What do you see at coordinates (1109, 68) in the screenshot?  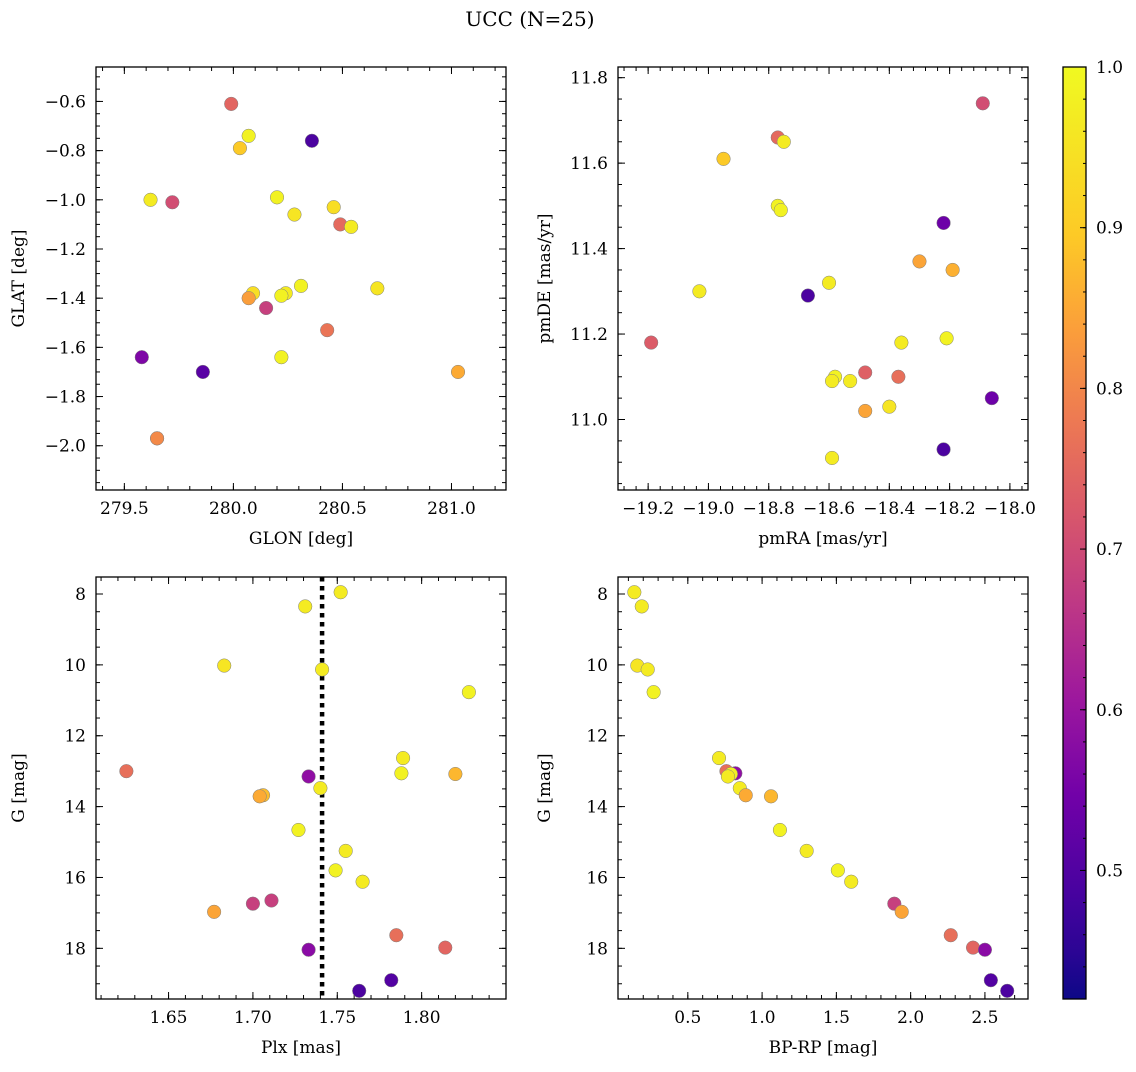 I see `colorbar-tick-label: 1.0` at bounding box center [1109, 68].